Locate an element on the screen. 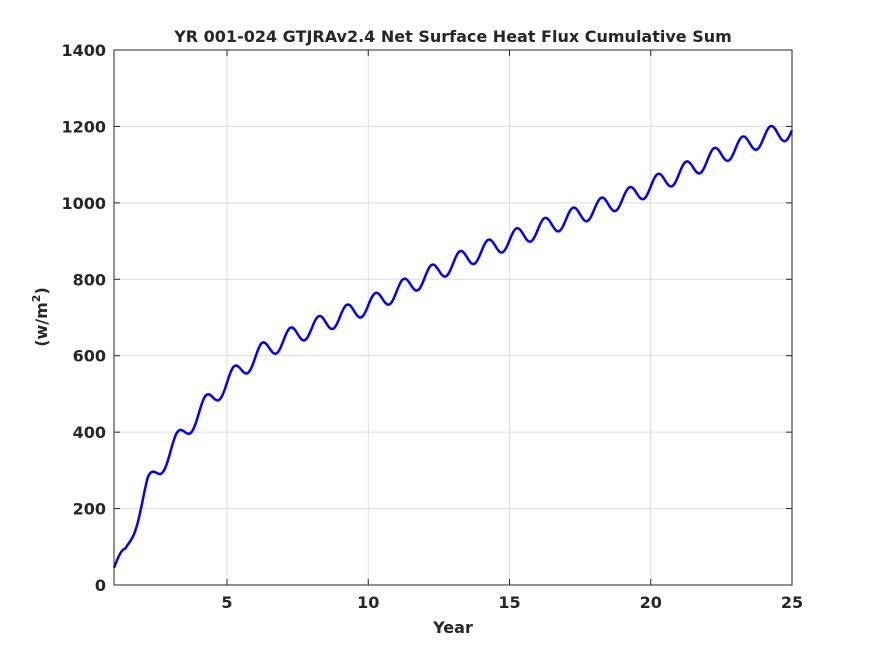 The width and height of the screenshot is (875, 656). y-axis-label-base: (w/m is located at coordinates (41, 324).